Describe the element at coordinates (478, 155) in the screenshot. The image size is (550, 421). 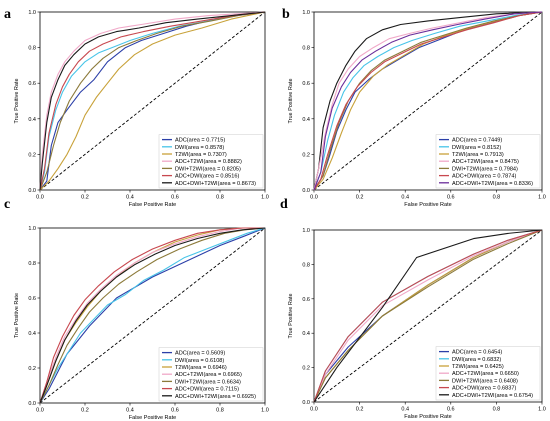
I see `legend-entry: T2WI(area = 0.7913)` at that location.